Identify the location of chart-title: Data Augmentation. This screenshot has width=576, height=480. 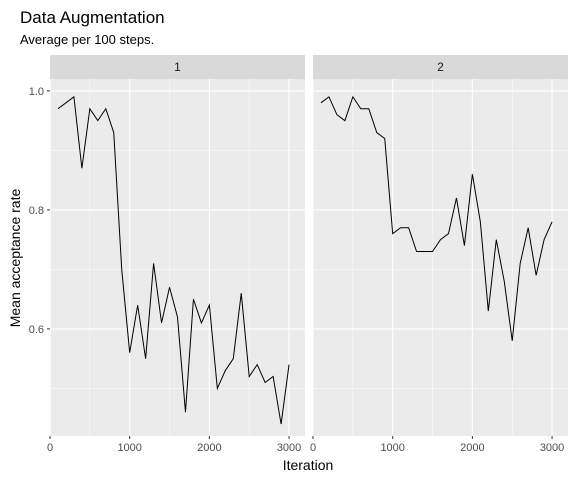
(92, 17).